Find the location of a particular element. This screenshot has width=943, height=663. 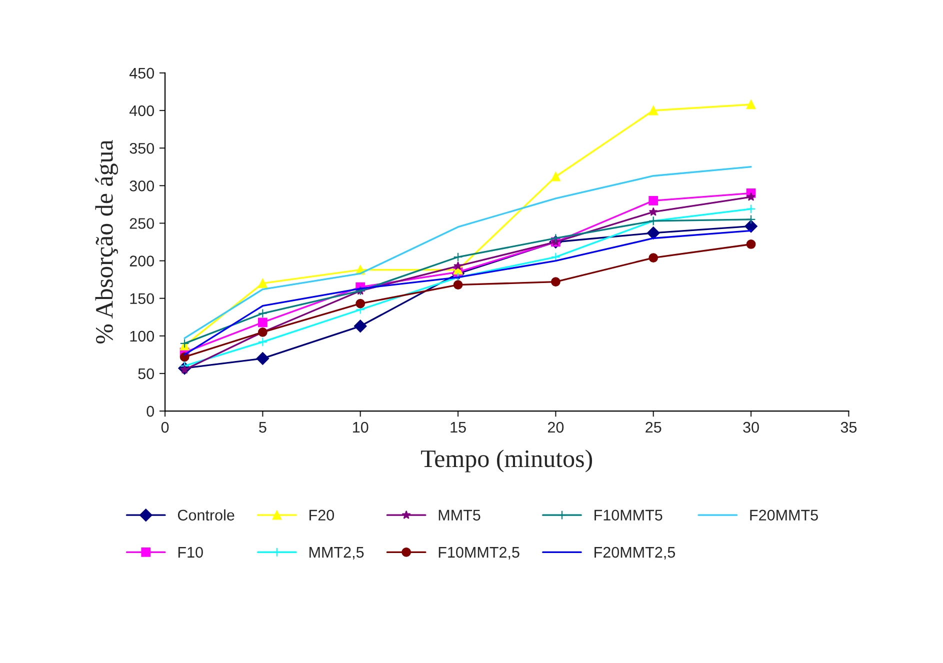

legend-label: MMT5 is located at coordinates (459, 515).